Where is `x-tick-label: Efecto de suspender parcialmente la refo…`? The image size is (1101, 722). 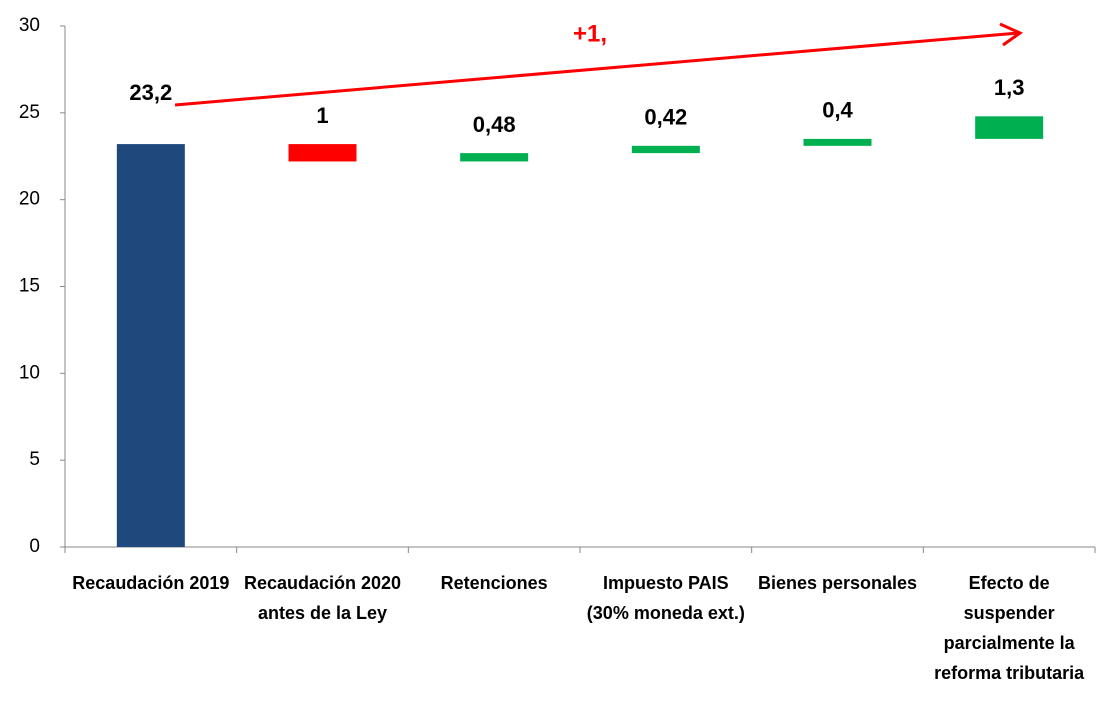 x-tick-label: Efecto de suspender parcialmente la refo… is located at coordinates (1009, 628).